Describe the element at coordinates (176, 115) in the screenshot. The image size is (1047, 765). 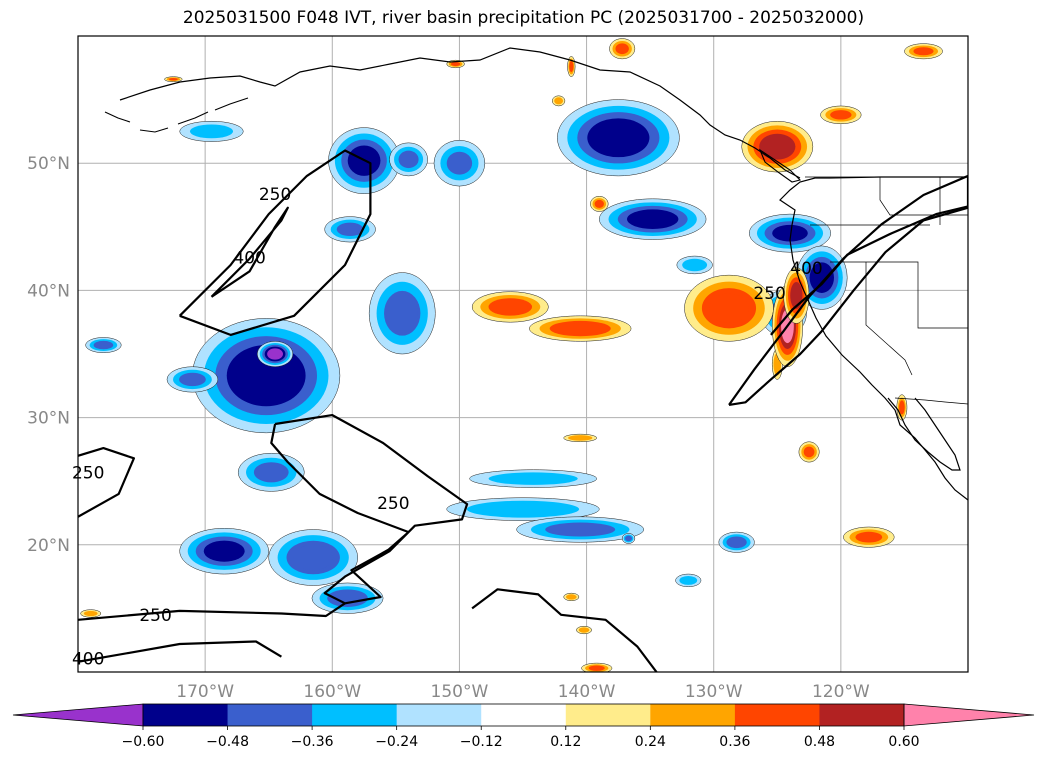
I see `aleutian-islands` at that location.